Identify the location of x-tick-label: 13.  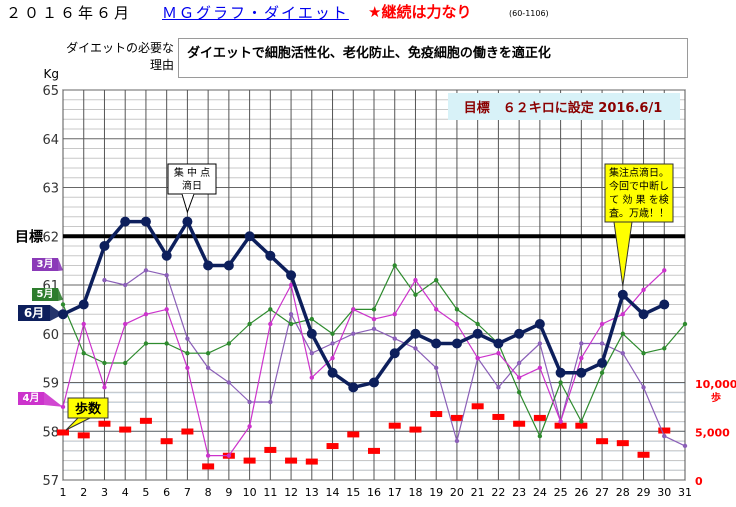
(312, 492).